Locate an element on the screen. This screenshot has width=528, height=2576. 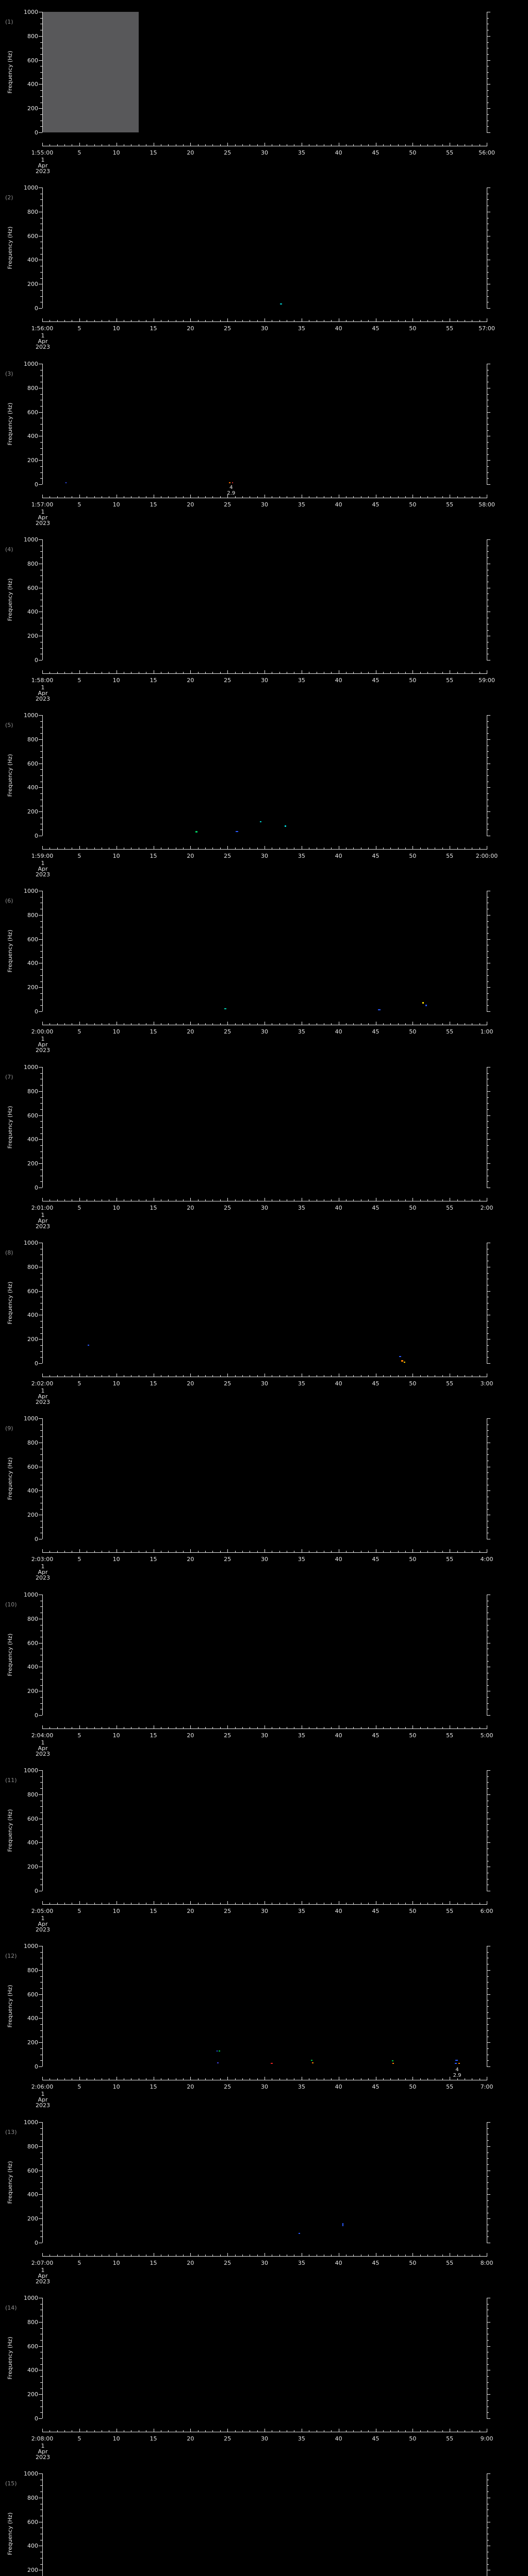
y-tick-label: 1000 is located at coordinates (31, 2122).